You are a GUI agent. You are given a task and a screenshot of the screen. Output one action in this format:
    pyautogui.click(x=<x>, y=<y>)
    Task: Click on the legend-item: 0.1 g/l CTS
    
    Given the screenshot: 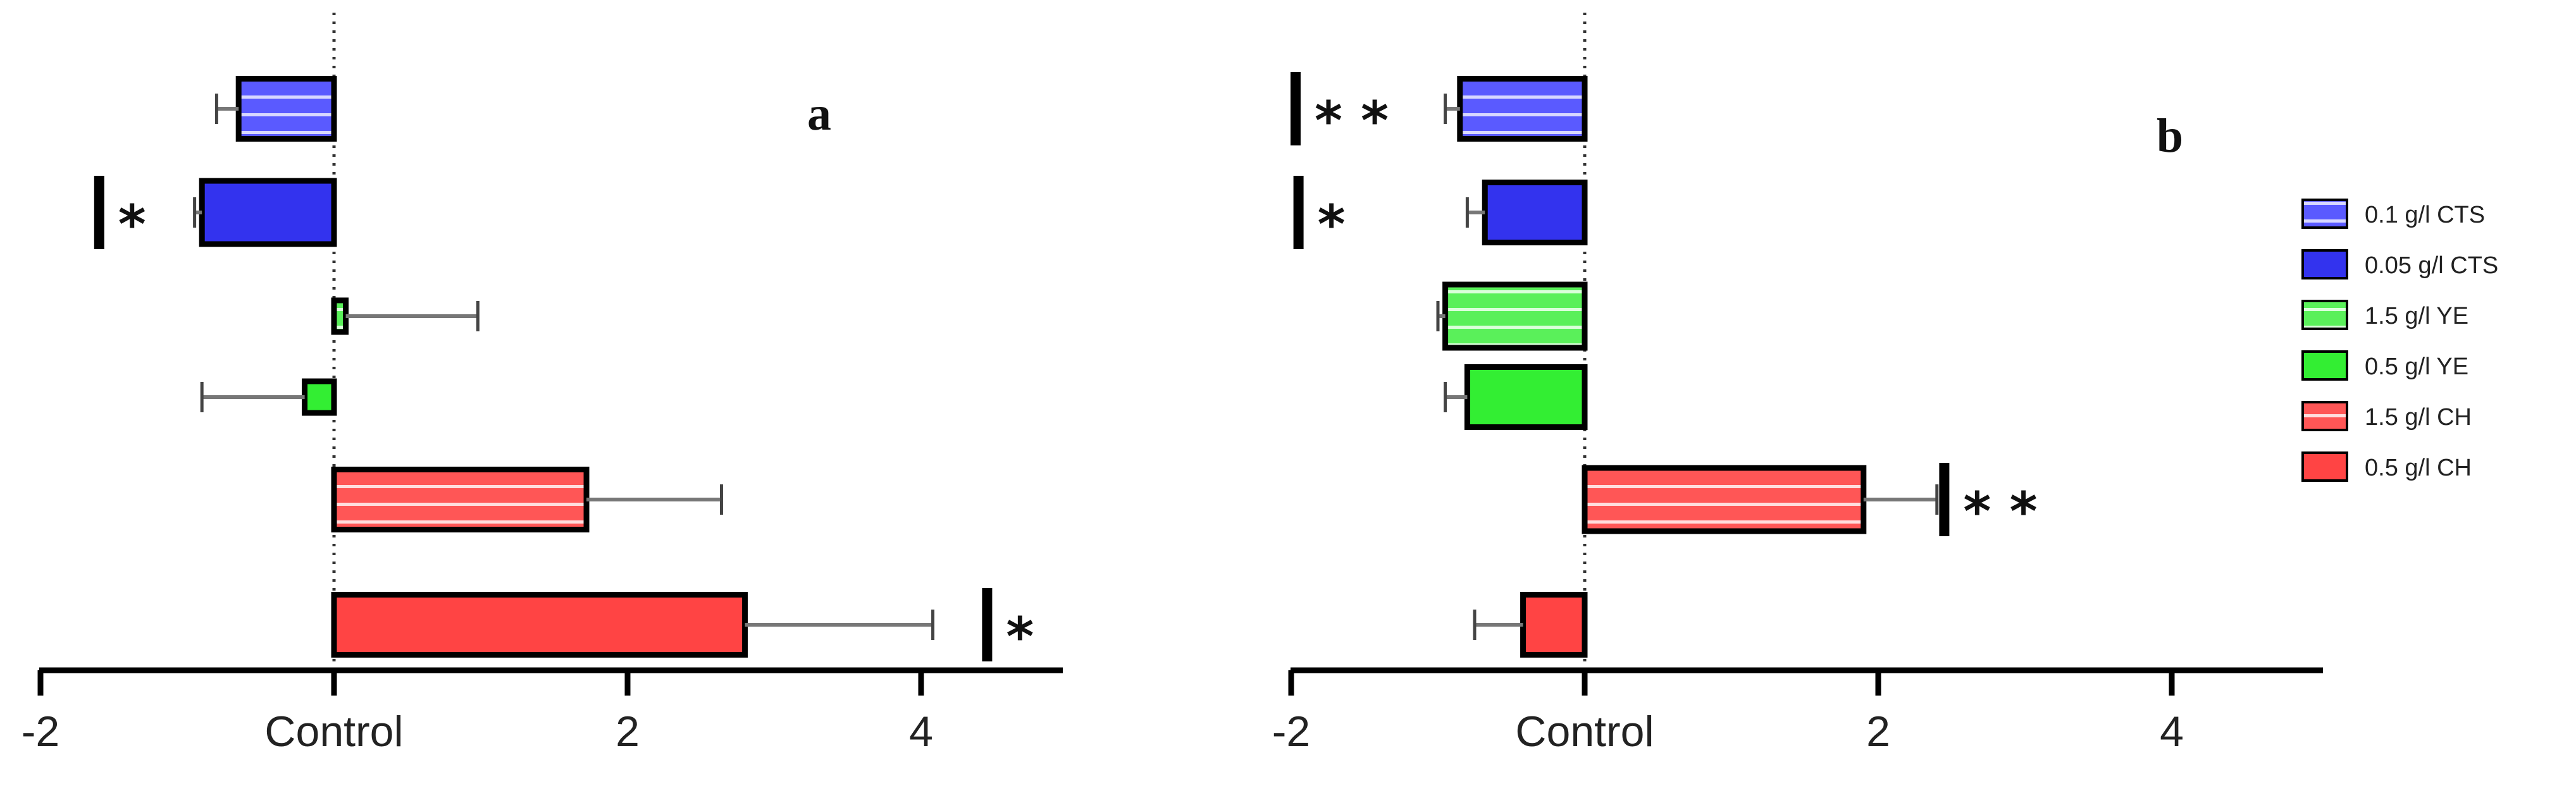 What is the action you would take?
    pyautogui.click(x=2393, y=214)
    